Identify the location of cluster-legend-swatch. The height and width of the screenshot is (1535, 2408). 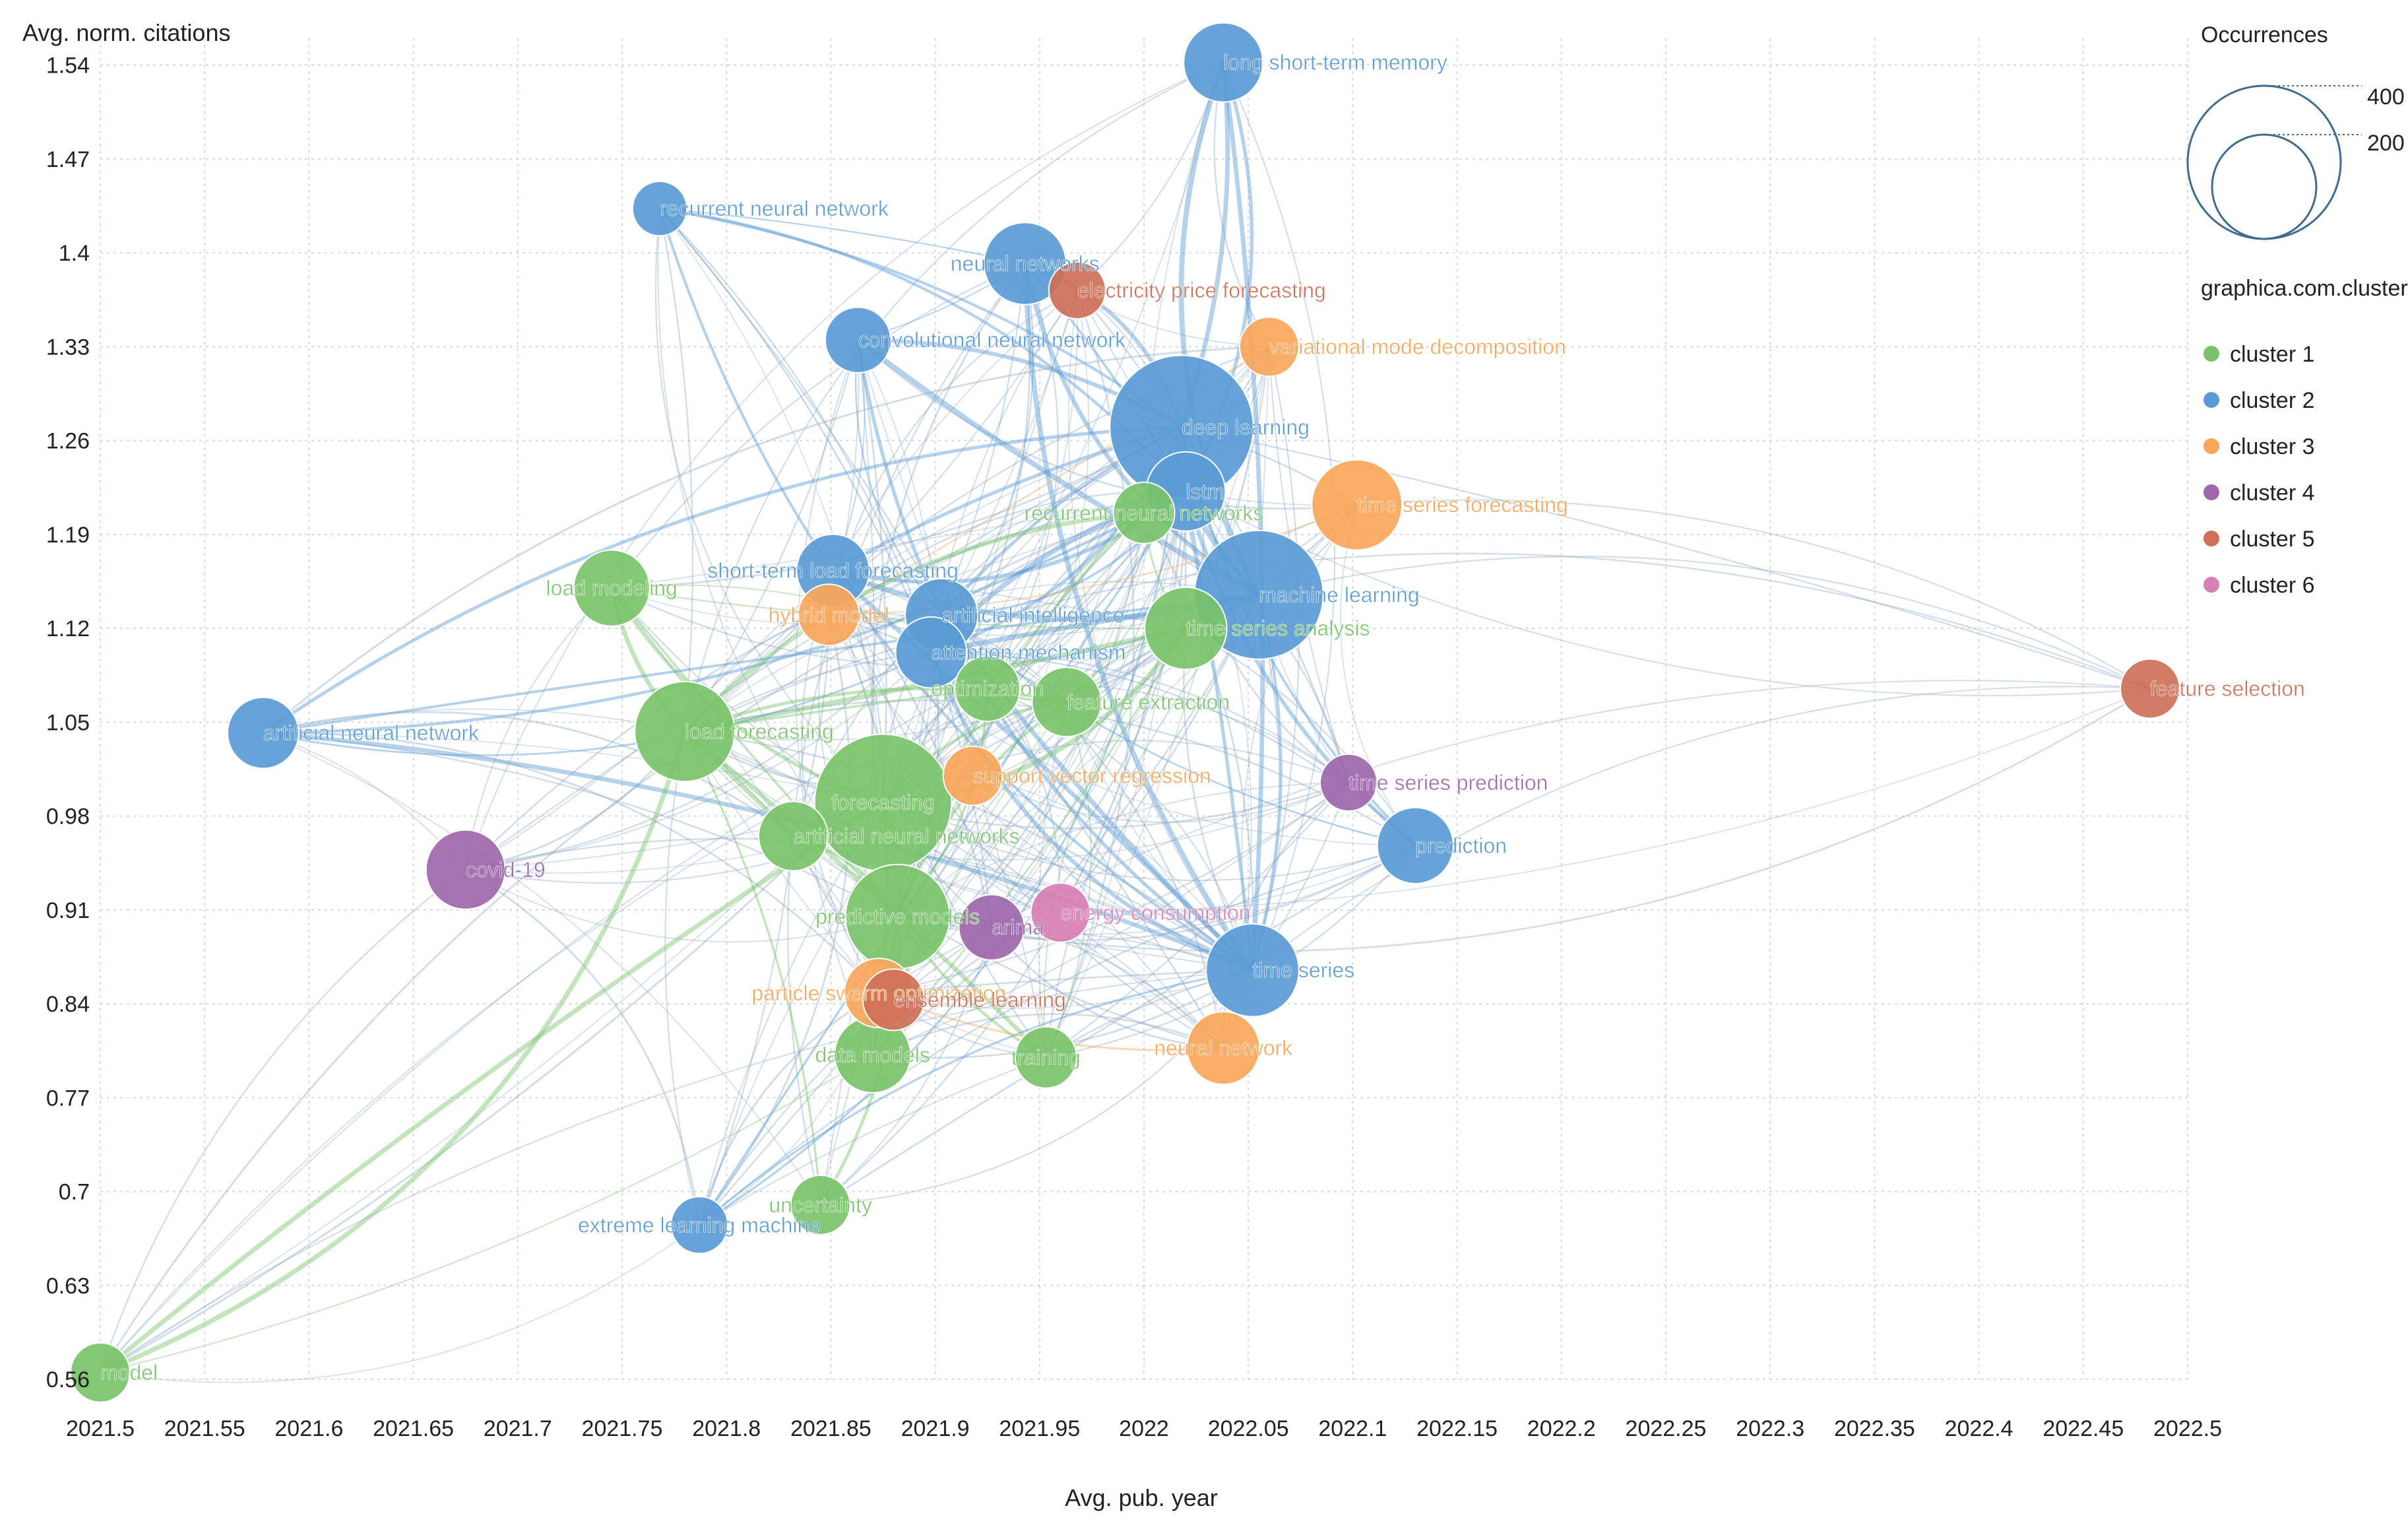
(2211, 492).